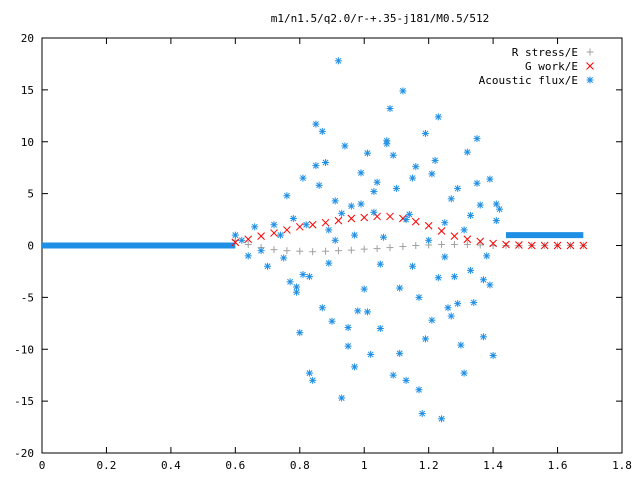 This screenshot has width=640, height=480. What do you see at coordinates (42, 465) in the screenshot?
I see `x-tick-label: 0` at bounding box center [42, 465].